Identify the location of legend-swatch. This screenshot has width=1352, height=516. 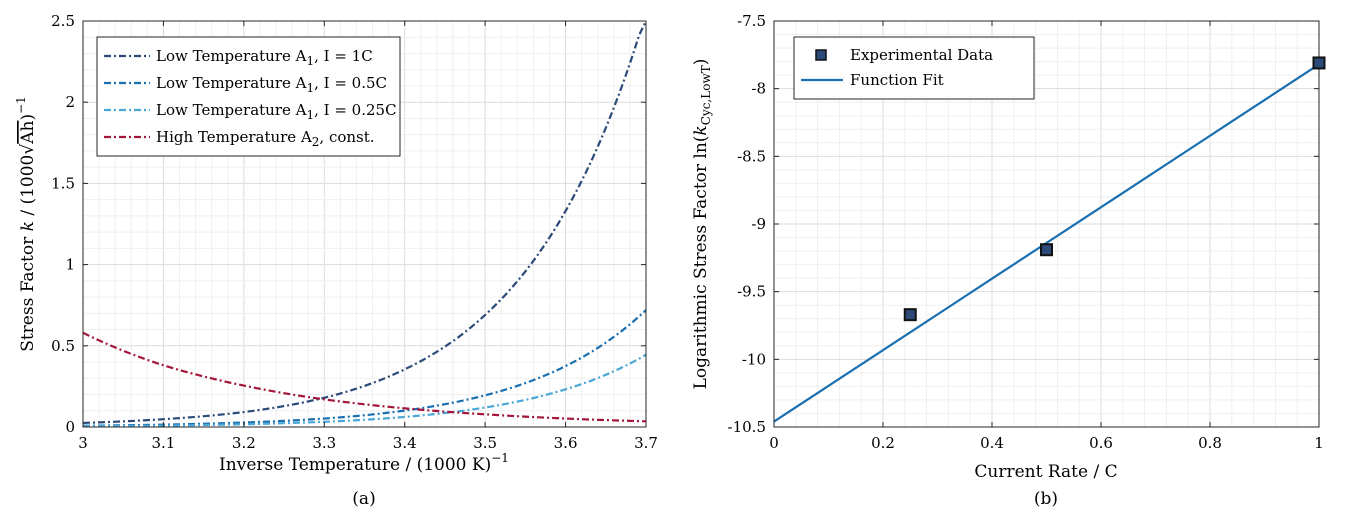
(821, 55).